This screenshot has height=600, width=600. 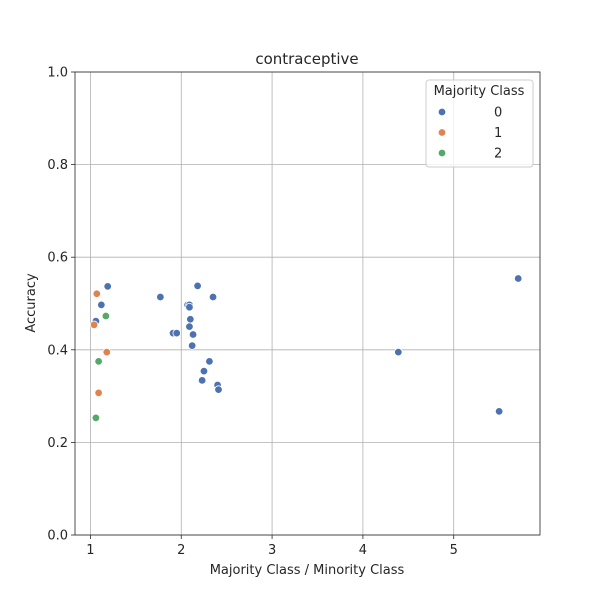 What do you see at coordinates (498, 133) in the screenshot?
I see `legend-label-1: 1` at bounding box center [498, 133].